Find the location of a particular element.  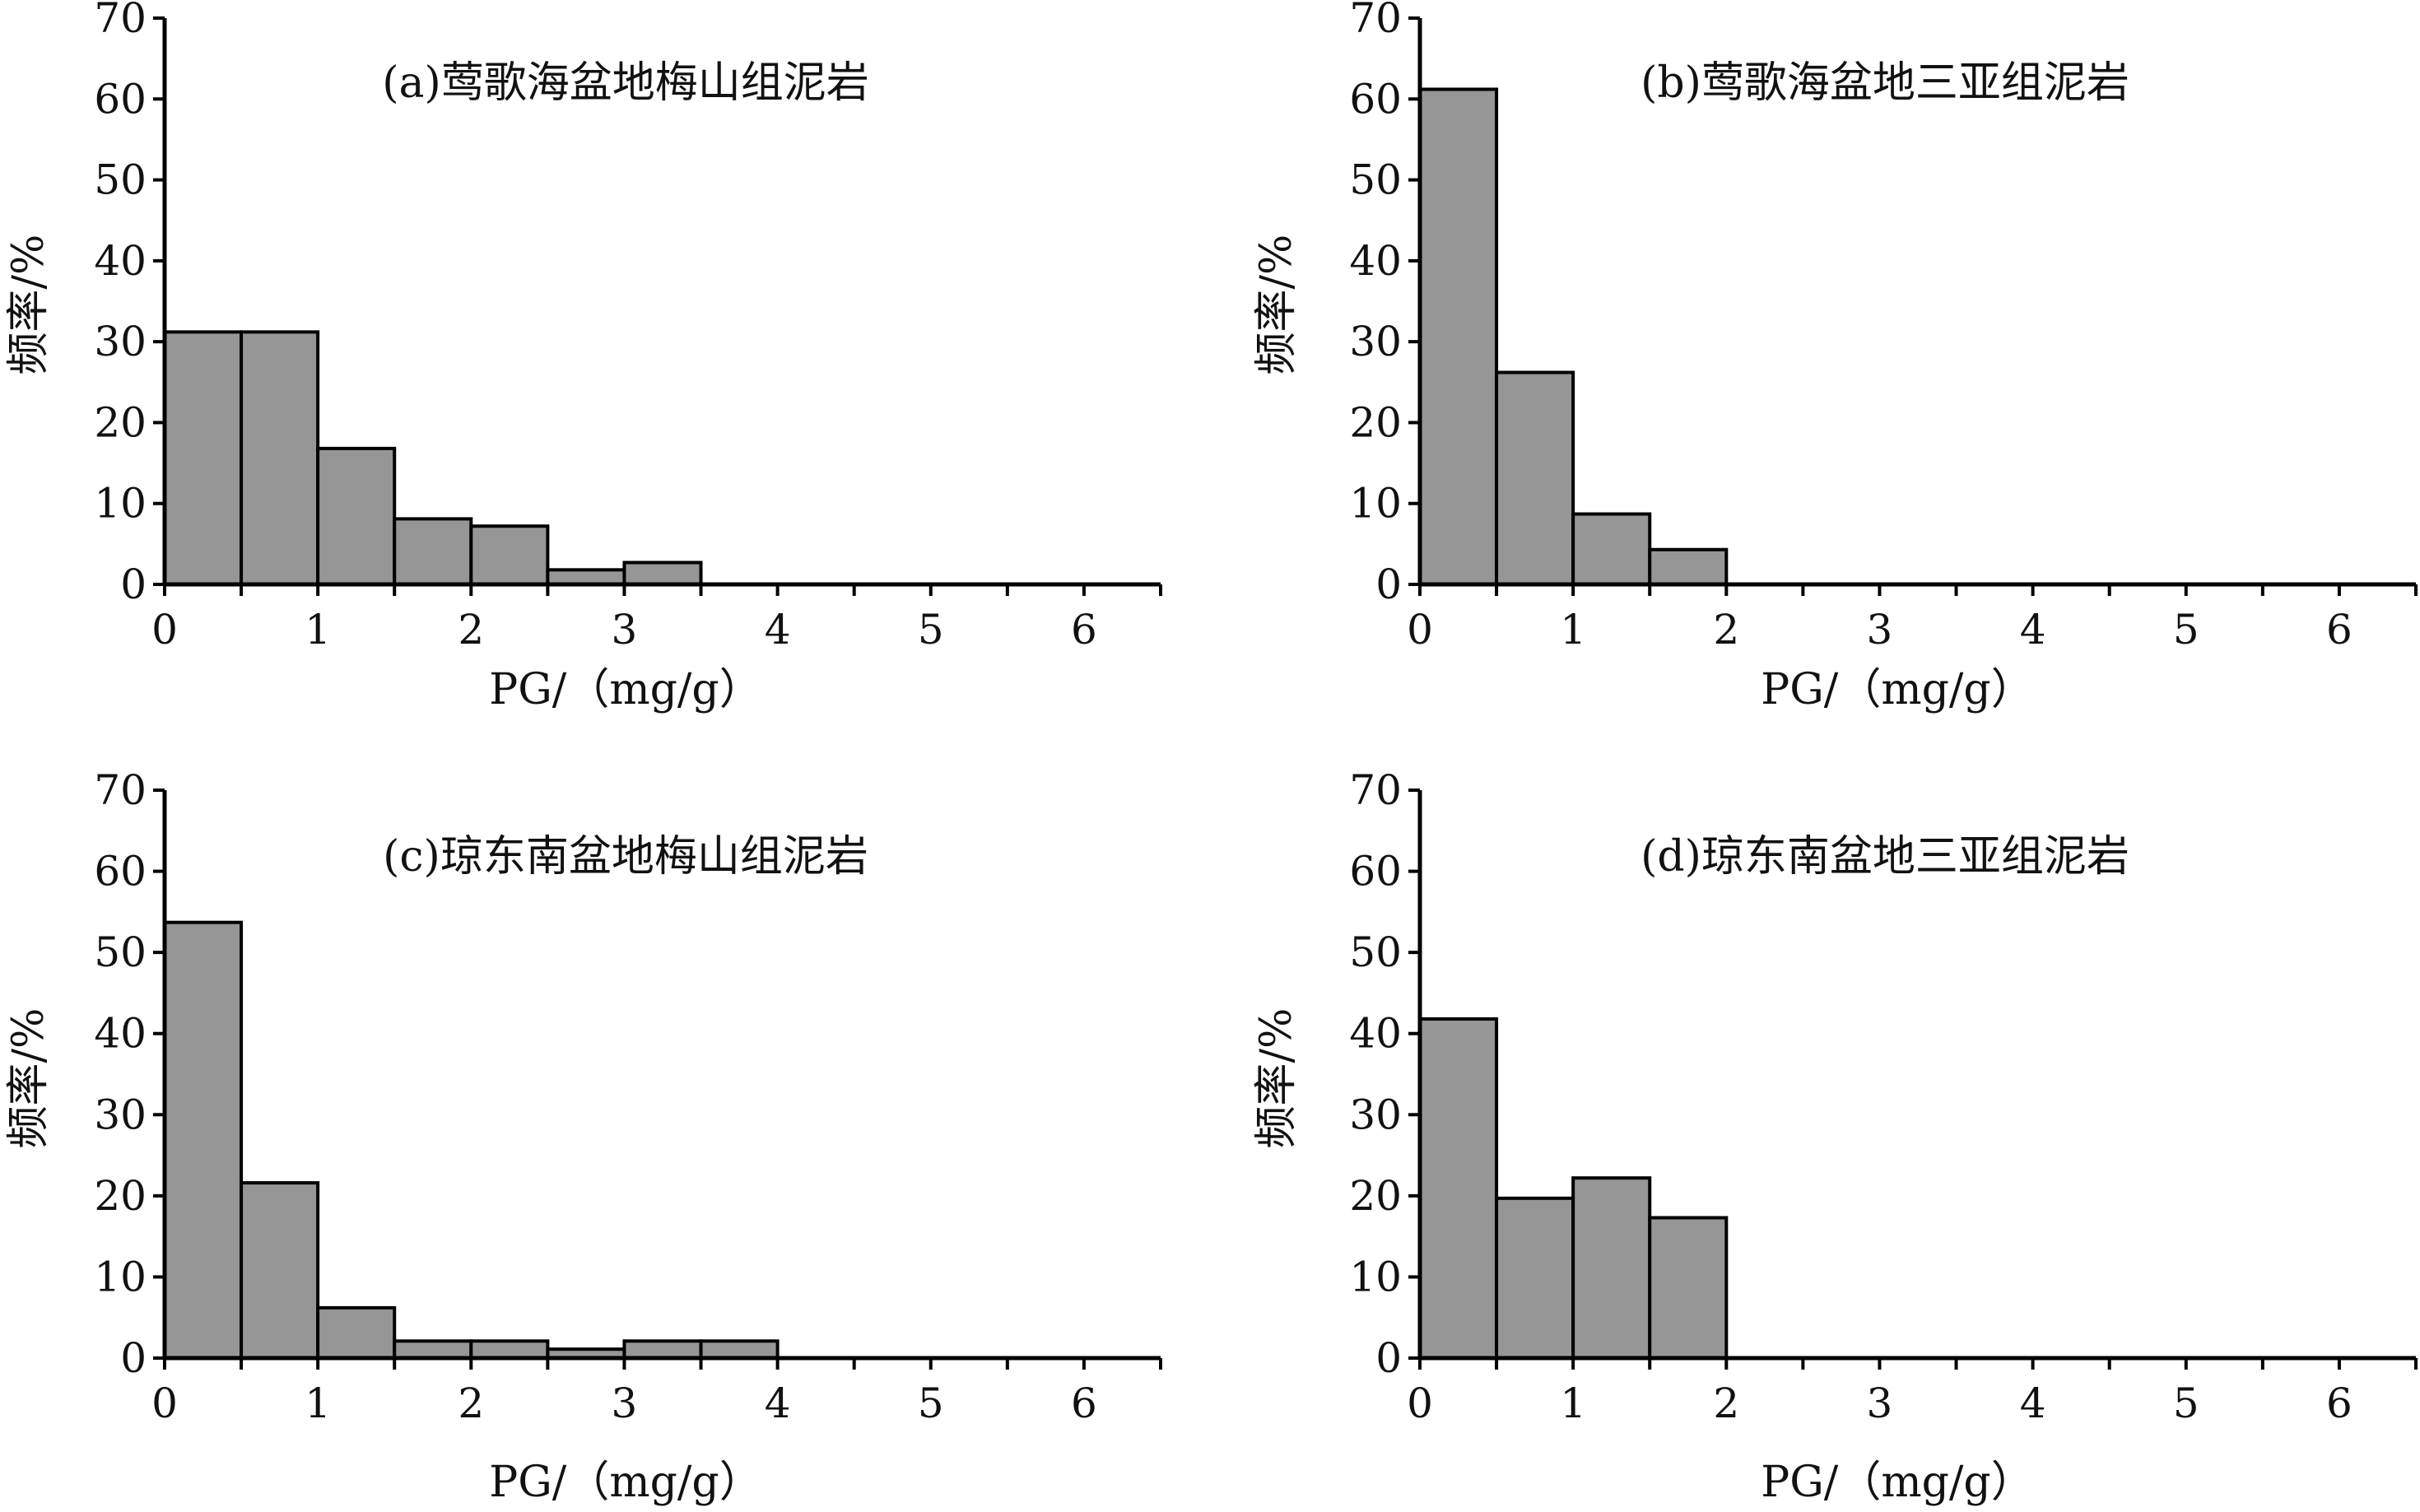

chart-title: (a)莺歌海盆地梅山组泥岩 is located at coordinates (625, 83).